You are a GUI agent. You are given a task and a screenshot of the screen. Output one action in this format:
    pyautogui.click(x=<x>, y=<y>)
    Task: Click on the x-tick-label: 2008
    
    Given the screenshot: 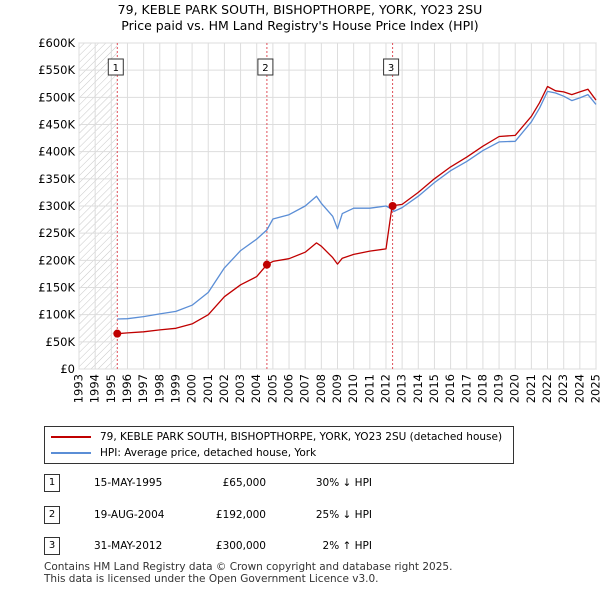 What is the action you would take?
    pyautogui.click(x=321, y=388)
    